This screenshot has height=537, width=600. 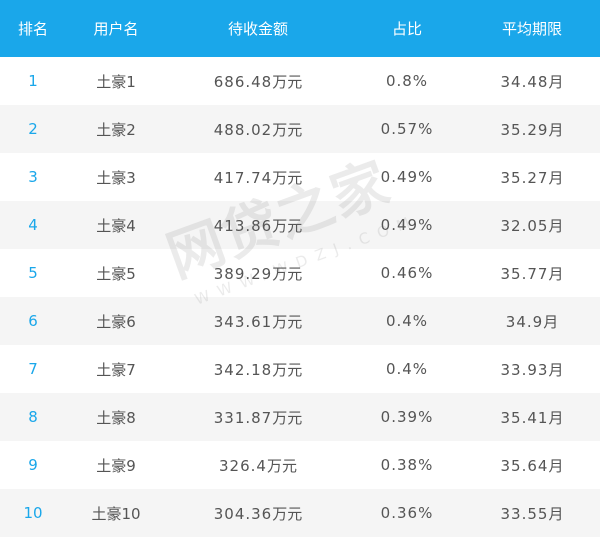 What do you see at coordinates (33, 417) in the screenshot?
I see `rank-cell: 8` at bounding box center [33, 417].